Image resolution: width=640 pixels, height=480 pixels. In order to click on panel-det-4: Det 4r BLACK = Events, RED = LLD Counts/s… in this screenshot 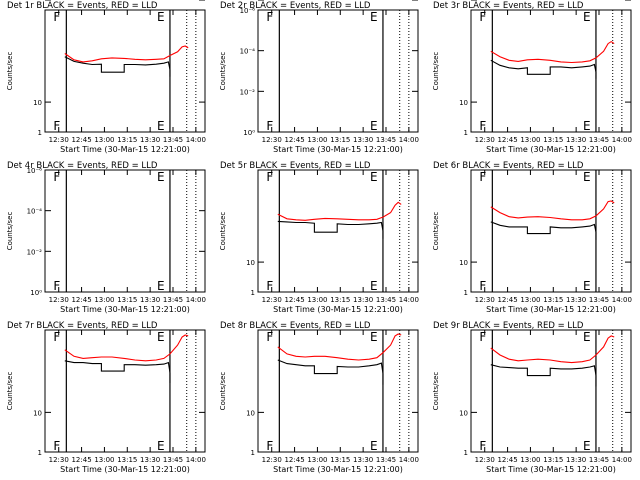, I will do `click(106, 237)`.